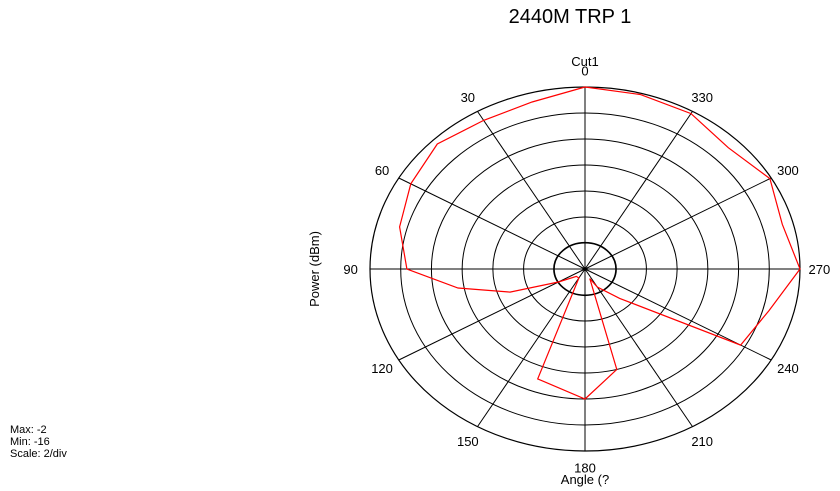 The width and height of the screenshot is (840, 491). What do you see at coordinates (314, 269) in the screenshot?
I see `y-axis-label: Power (dBm)` at bounding box center [314, 269].